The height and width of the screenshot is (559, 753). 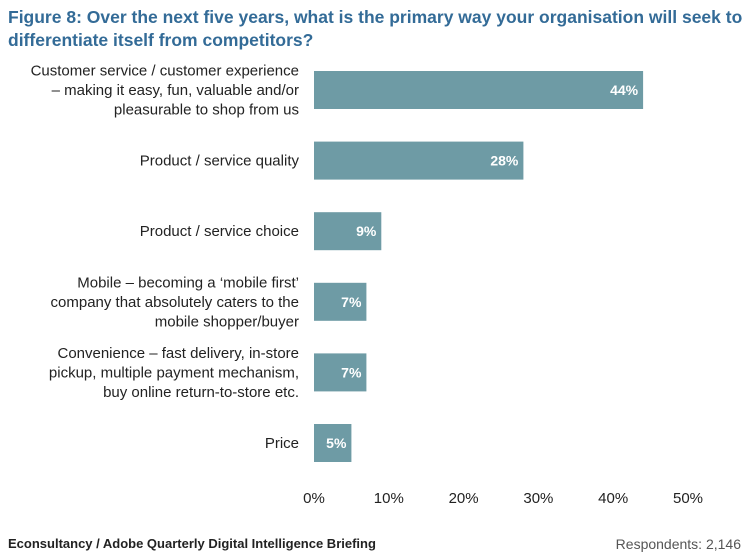 What do you see at coordinates (613, 498) in the screenshot?
I see `x-tick-label: 40%` at bounding box center [613, 498].